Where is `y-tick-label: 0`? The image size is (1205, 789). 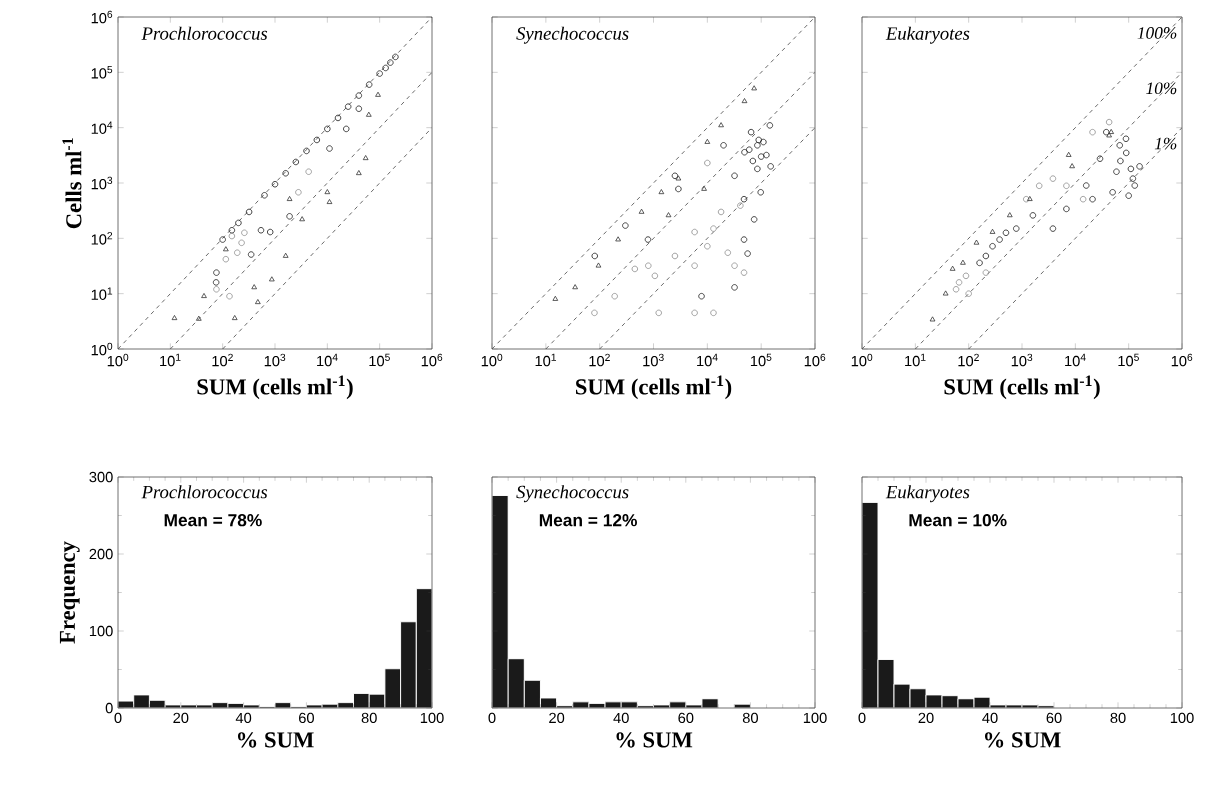 y-tick-label: 0 is located at coordinates (109, 708).